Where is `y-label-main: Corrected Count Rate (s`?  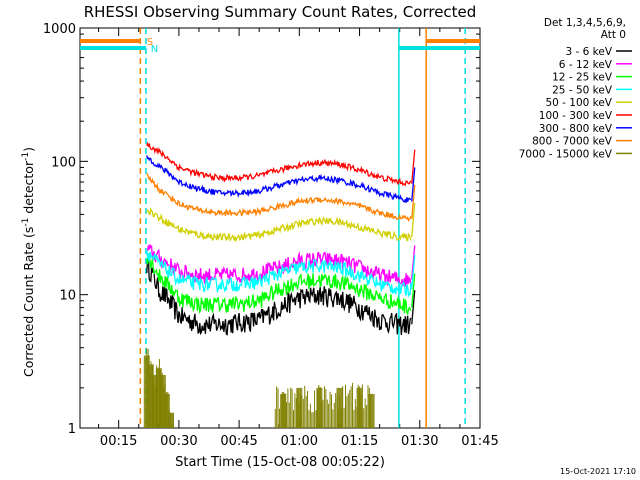 y-label-main: Corrected Count Rate (s is located at coordinates (28, 302).